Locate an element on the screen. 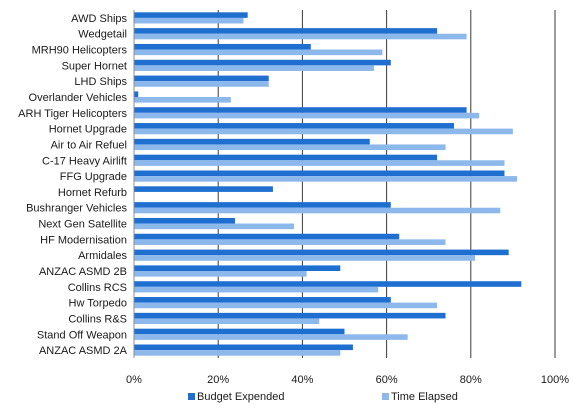  x-tick-label: 0% is located at coordinates (134, 380).